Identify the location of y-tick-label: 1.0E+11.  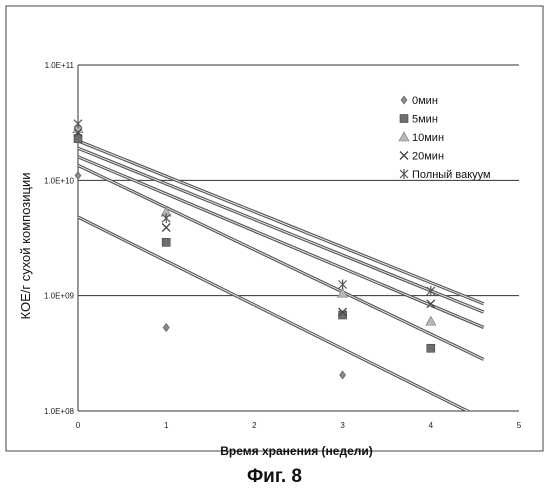
(60, 65).